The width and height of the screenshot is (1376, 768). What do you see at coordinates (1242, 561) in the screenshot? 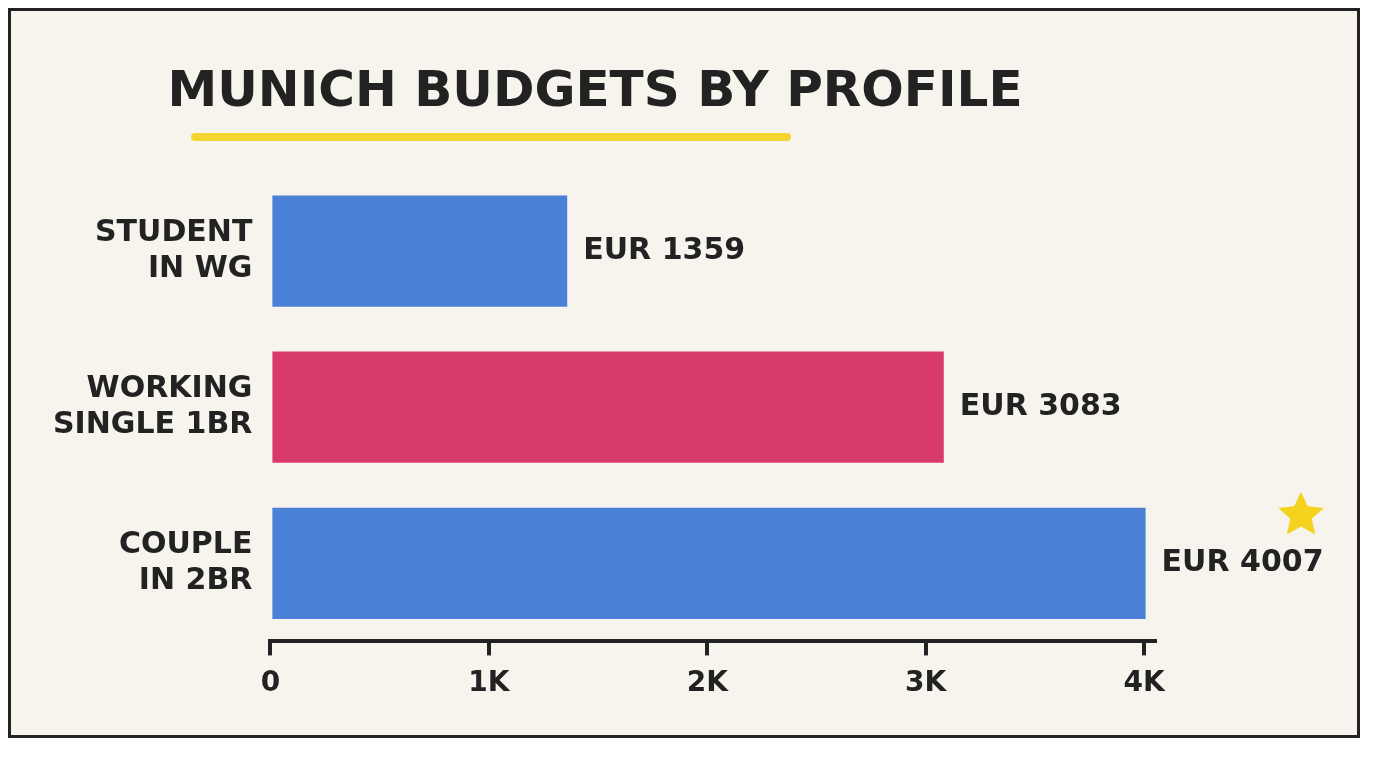
I see `data-label: EUR 4007` at bounding box center [1242, 561].